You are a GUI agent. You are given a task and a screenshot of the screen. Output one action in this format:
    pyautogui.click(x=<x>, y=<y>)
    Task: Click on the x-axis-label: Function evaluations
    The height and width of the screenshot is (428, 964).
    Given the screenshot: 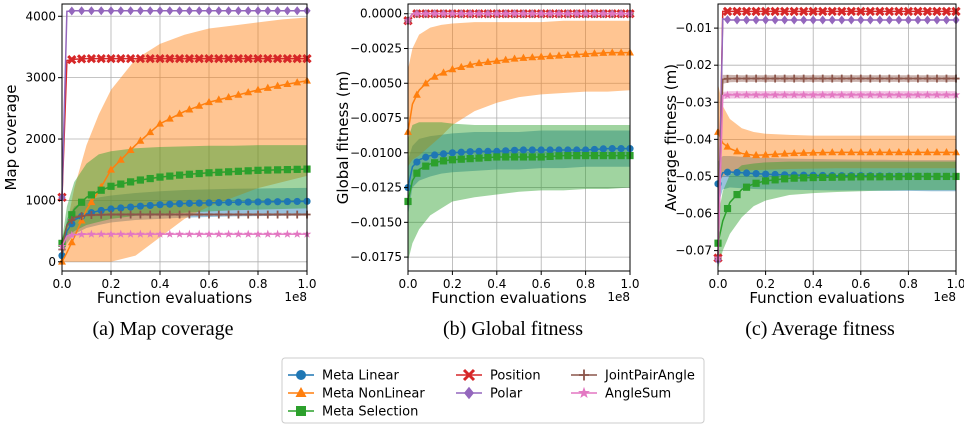 What is the action you would take?
    pyautogui.click(x=508, y=298)
    